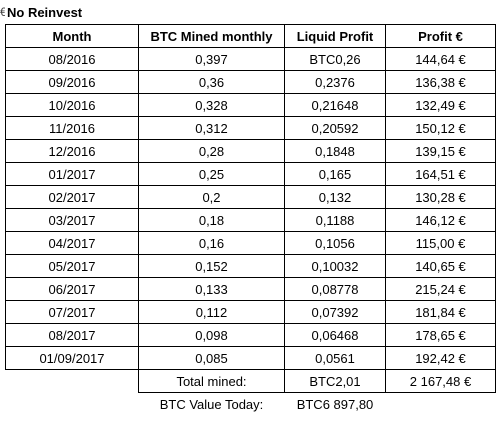  I want to click on cell-profit-eur: 181,84 €, so click(440, 312).